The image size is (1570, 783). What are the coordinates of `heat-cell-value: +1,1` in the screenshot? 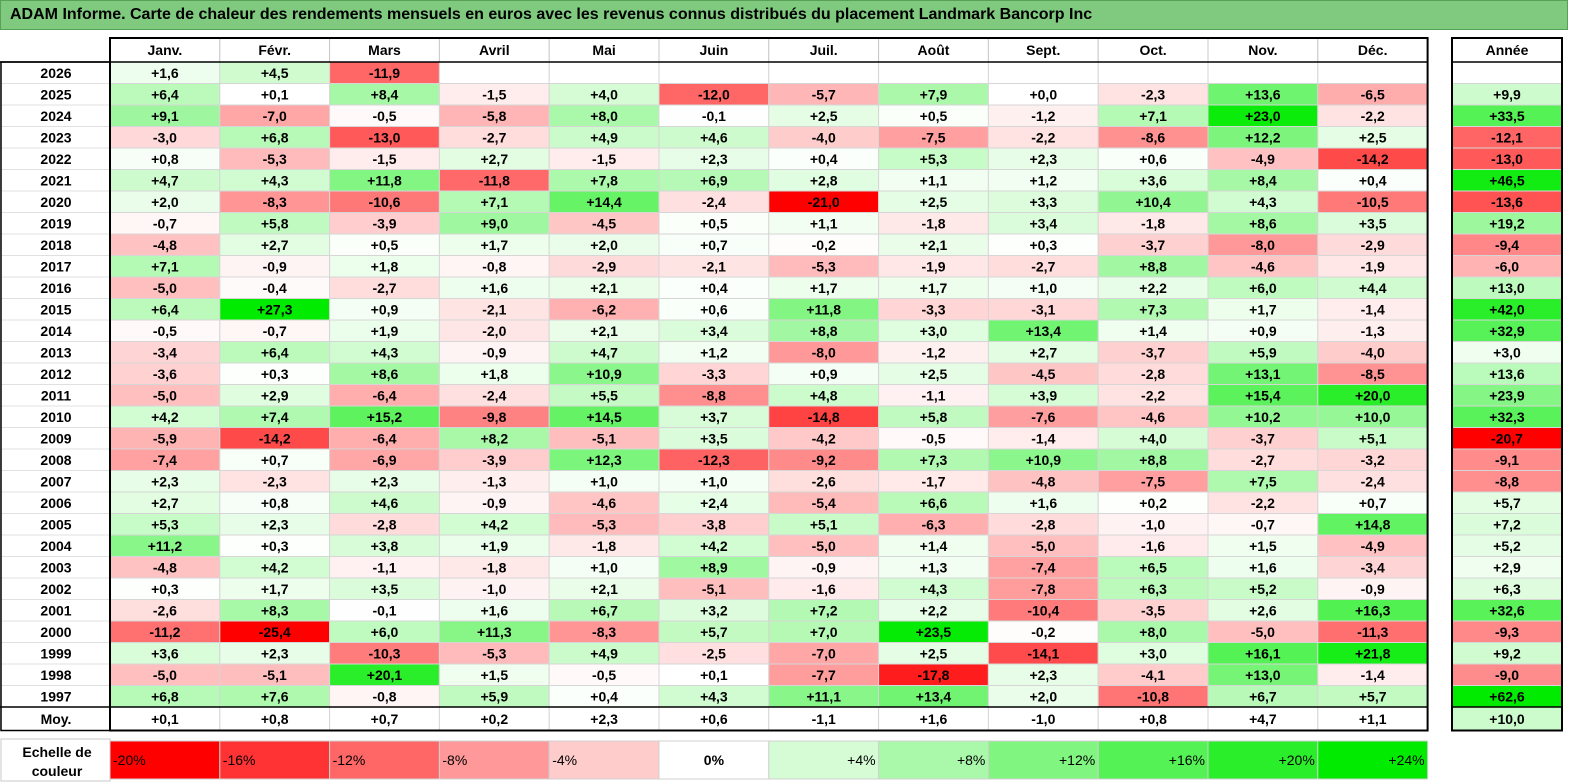 It's located at (824, 223).